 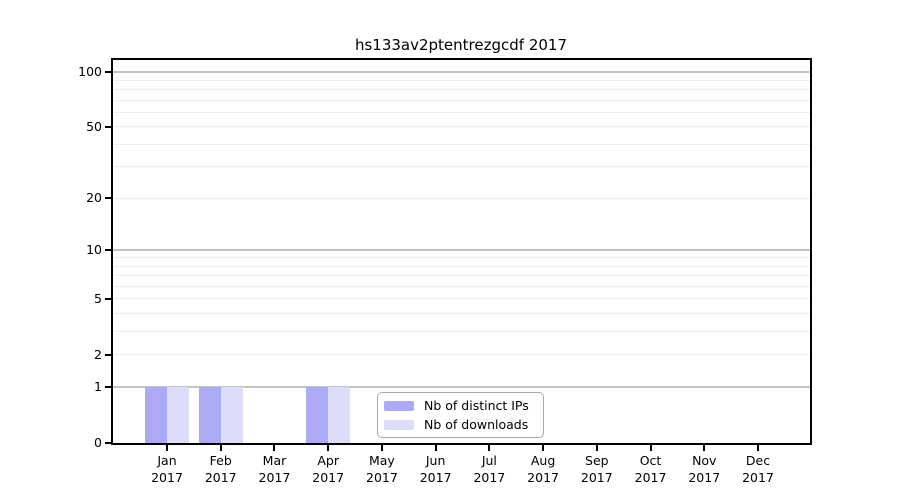 What do you see at coordinates (98, 442) in the screenshot?
I see `y-tick-label: 0` at bounding box center [98, 442].